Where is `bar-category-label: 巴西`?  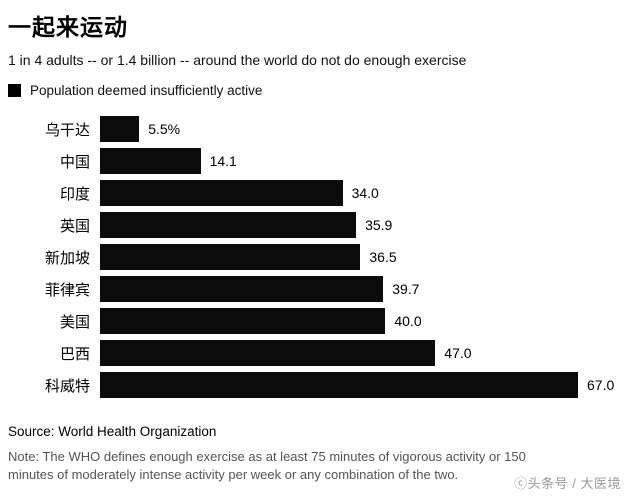
bar-category-label: 巴西 is located at coordinates (74, 354).